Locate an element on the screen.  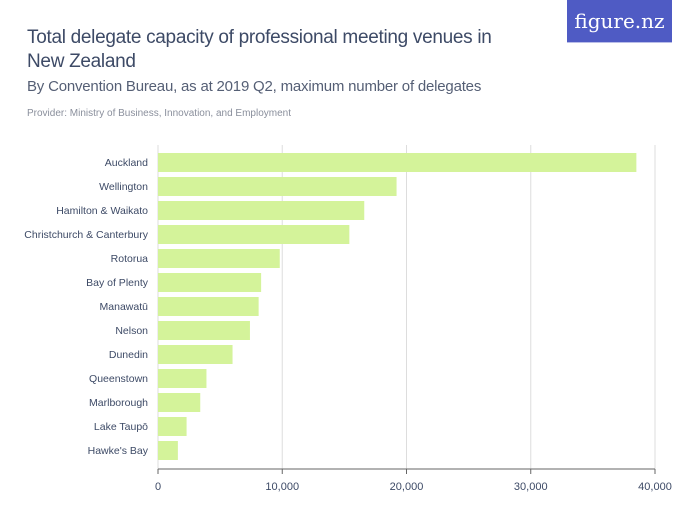
category-label: Nelson is located at coordinates (131, 331).